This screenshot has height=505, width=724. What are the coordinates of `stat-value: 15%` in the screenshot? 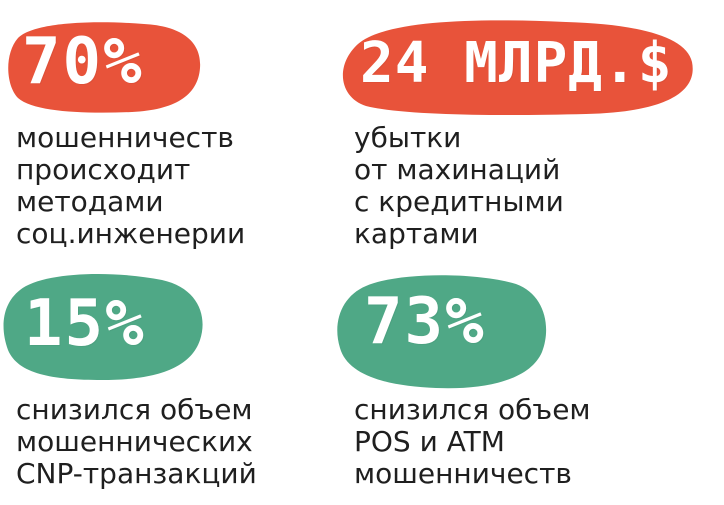 It's located at (85, 324).